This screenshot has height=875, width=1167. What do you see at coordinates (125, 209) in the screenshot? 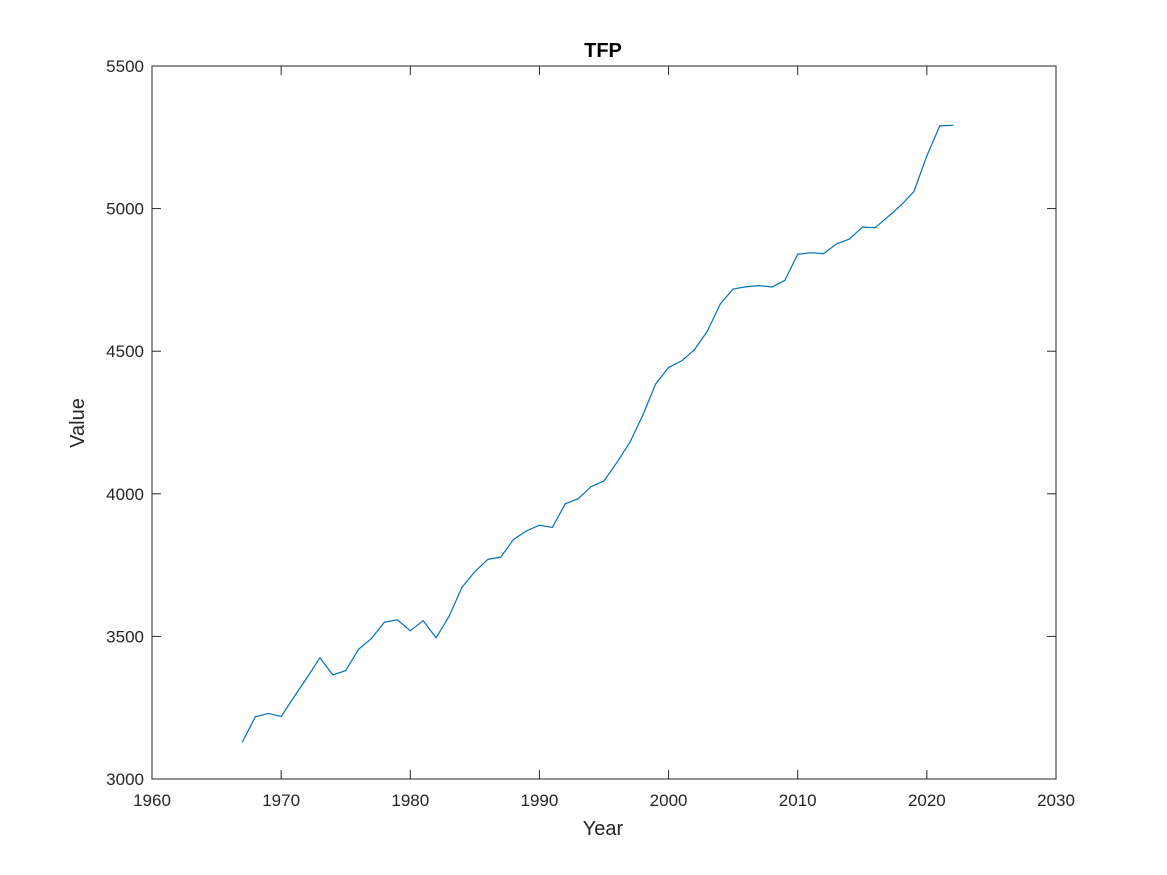
I see `y-tick-label: 5000` at bounding box center [125, 209].